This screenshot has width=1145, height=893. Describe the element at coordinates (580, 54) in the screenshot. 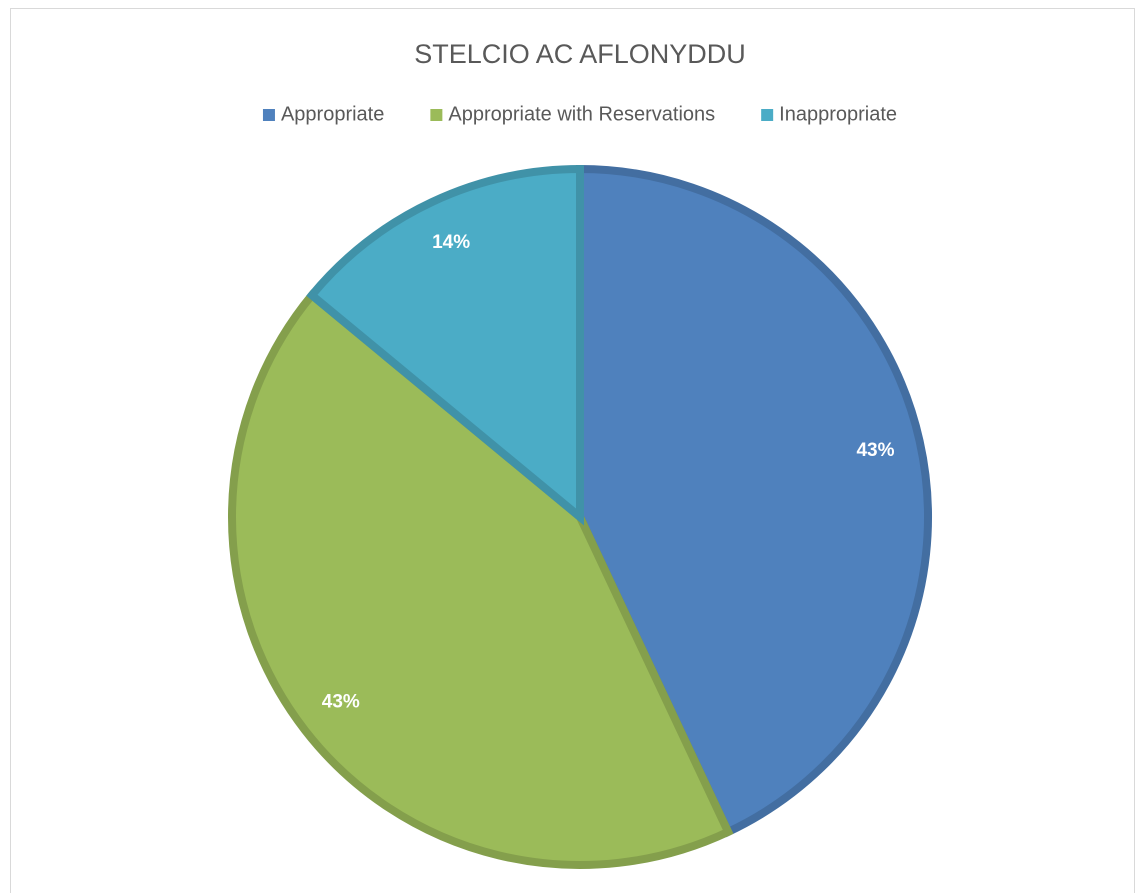

I see `chart-title: STELCIO AC AFLONYDDU` at that location.